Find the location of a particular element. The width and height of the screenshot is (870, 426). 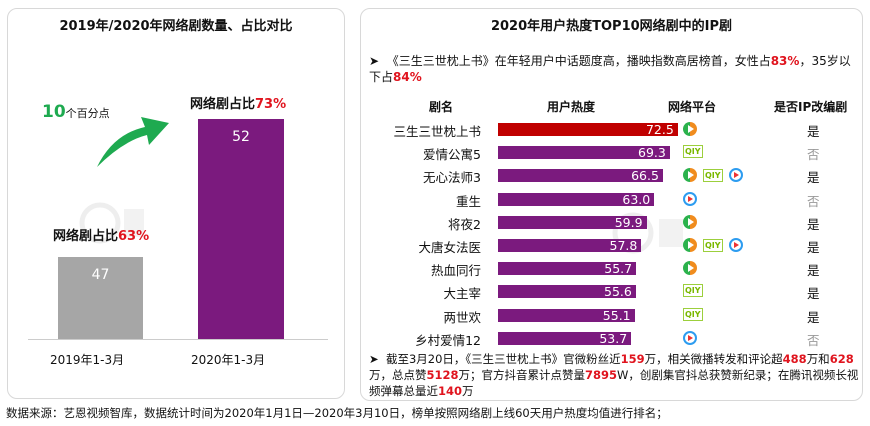

x-tick: 2020年1-3月 is located at coordinates (228, 360).